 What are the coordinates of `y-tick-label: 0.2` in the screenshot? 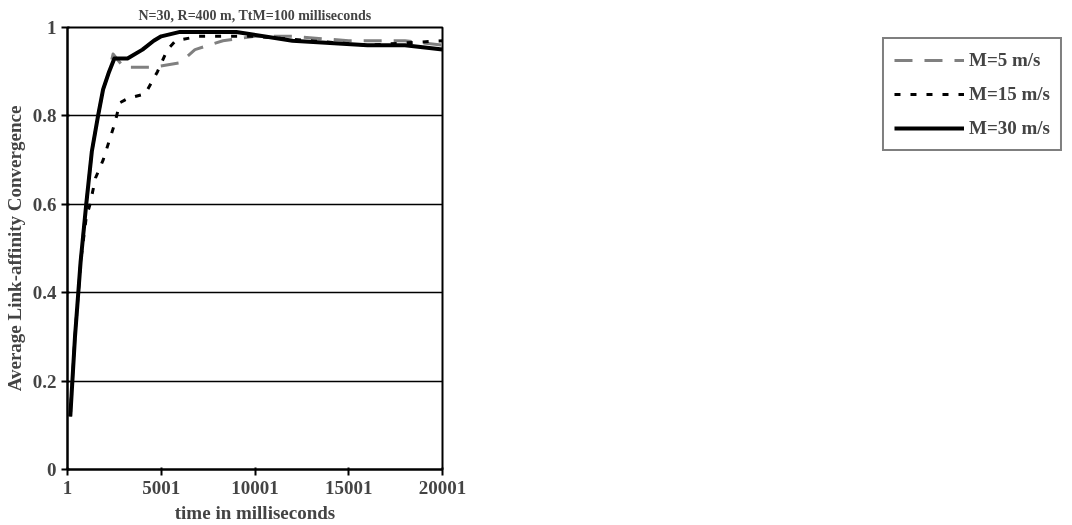 It's located at (44, 381).